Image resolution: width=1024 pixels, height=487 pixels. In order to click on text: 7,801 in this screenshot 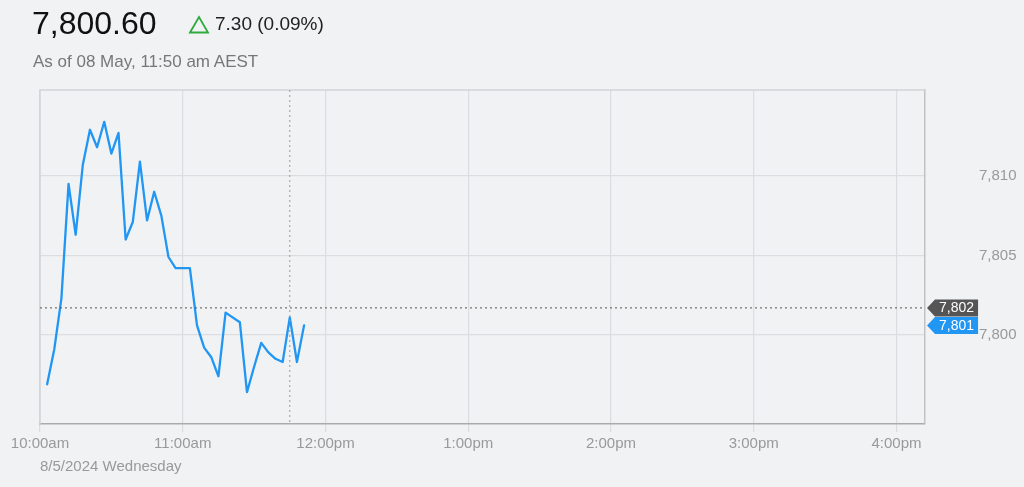, I will do `click(957, 324)`.